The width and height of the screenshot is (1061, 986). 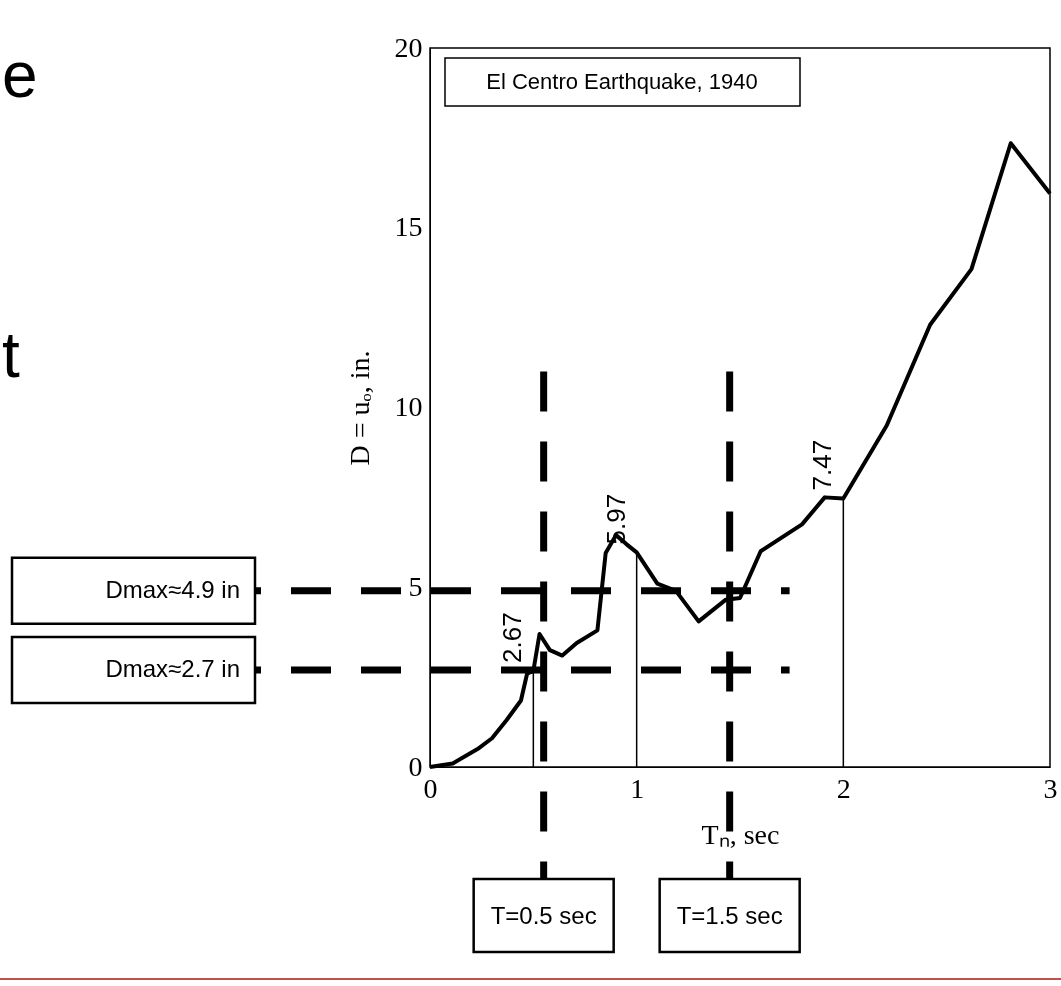 I want to click on text: t, so click(x=11, y=355).